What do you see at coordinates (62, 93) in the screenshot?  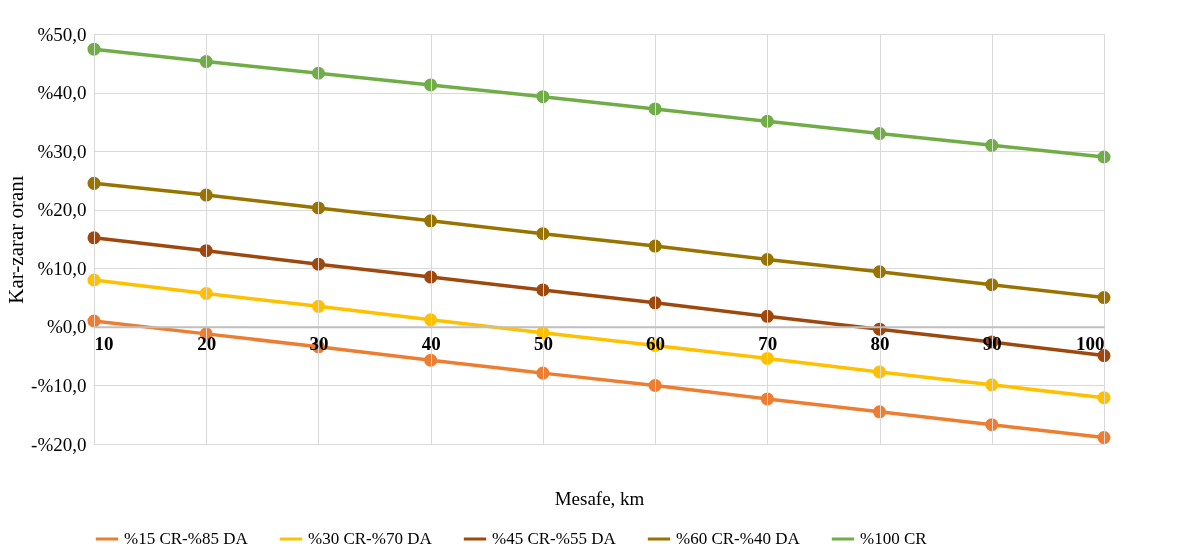 I see `y-tick-label: %40,0` at bounding box center [62, 93].